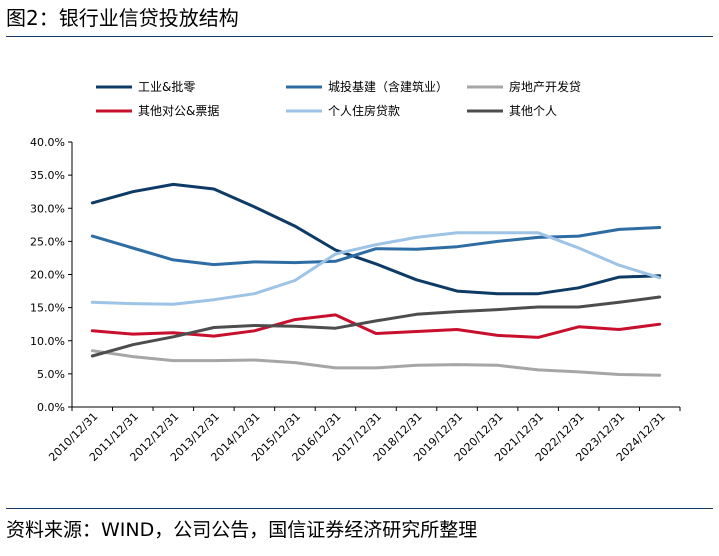 This screenshot has height=556, width=719. I want to click on y-tick-label: 5.0%, so click(51, 374).